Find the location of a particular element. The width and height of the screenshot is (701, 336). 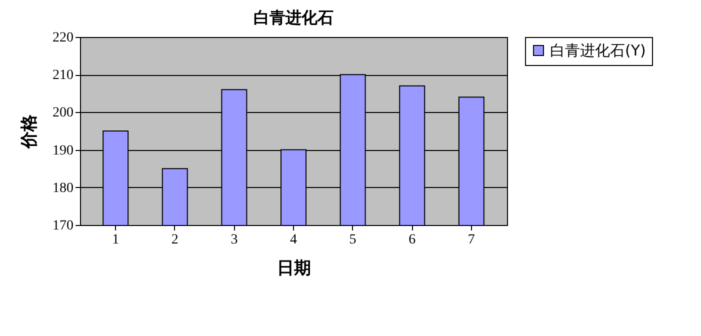

x-tick-label: 3 is located at coordinates (234, 240).